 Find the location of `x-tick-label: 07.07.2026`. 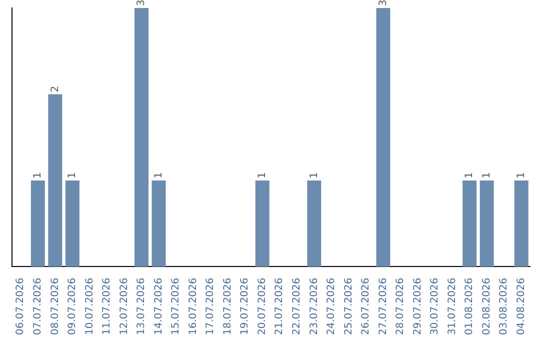

x-tick-label: 07.07.2026 is located at coordinates (38, 307).